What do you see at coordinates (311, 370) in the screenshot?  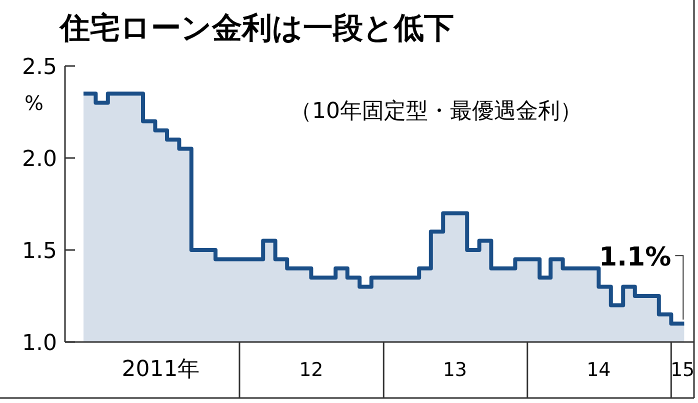 I see `x-tick-label: 12` at bounding box center [311, 370].